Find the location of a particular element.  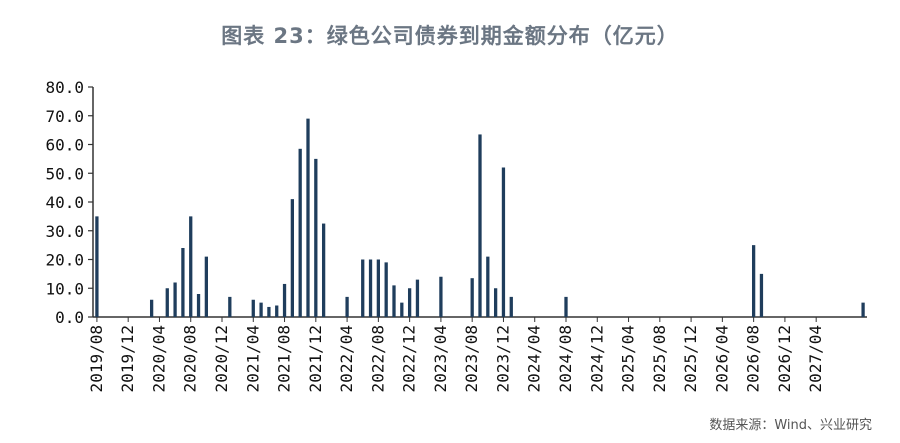

y-tick-label: 50.0 is located at coordinates (64, 173).